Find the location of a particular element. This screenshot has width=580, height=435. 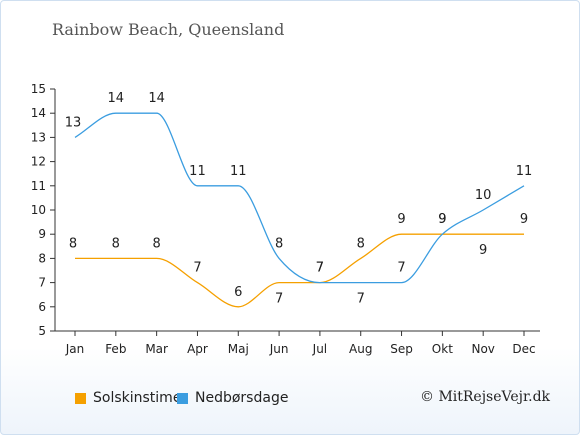

legend-item-sun: Solskinstimer is located at coordinates (131, 398).